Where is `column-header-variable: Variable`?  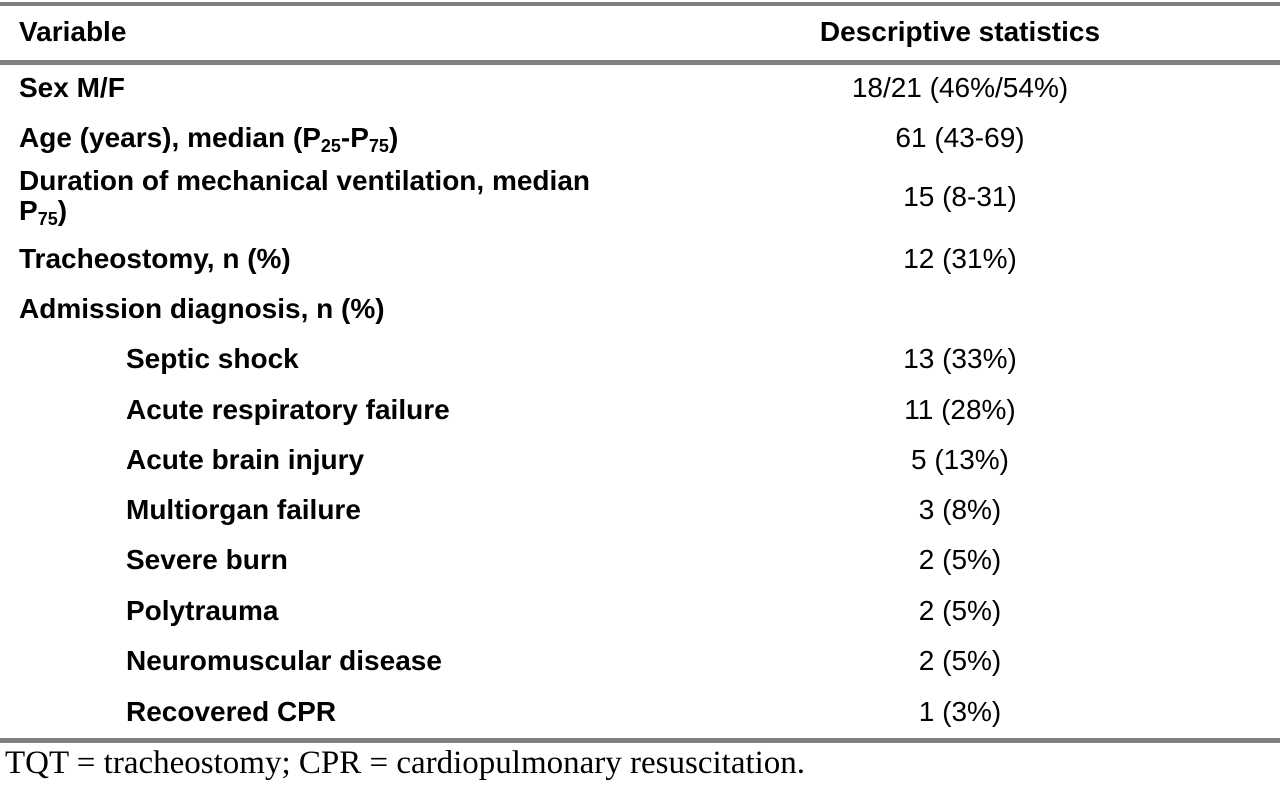
column-header-variable: Variable is located at coordinates (73, 31).